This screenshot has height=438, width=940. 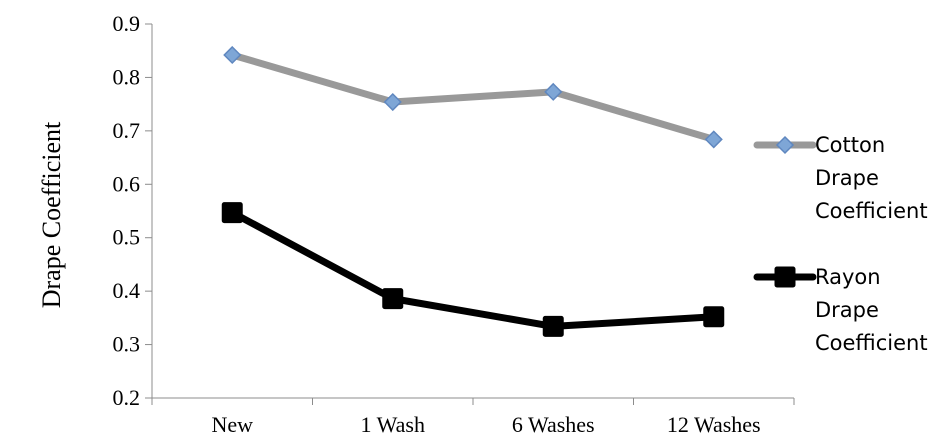 What do you see at coordinates (714, 424) in the screenshot?
I see `x-tick-label: 12 Washes` at bounding box center [714, 424].